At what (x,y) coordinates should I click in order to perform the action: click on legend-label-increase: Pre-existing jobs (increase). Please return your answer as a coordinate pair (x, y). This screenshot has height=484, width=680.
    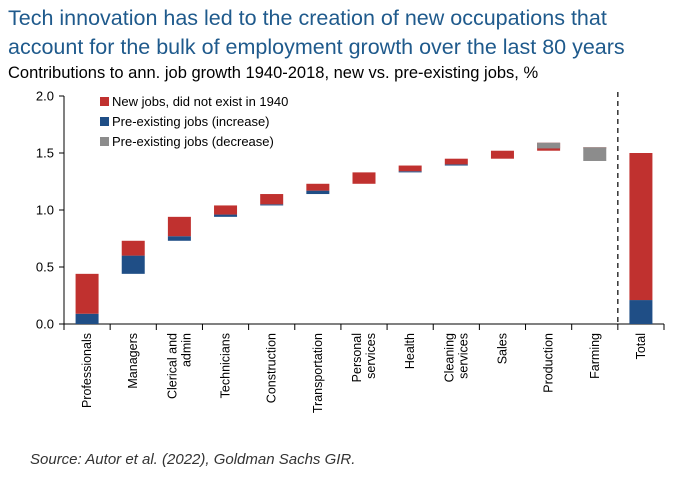
    Looking at the image, I should click on (191, 121).